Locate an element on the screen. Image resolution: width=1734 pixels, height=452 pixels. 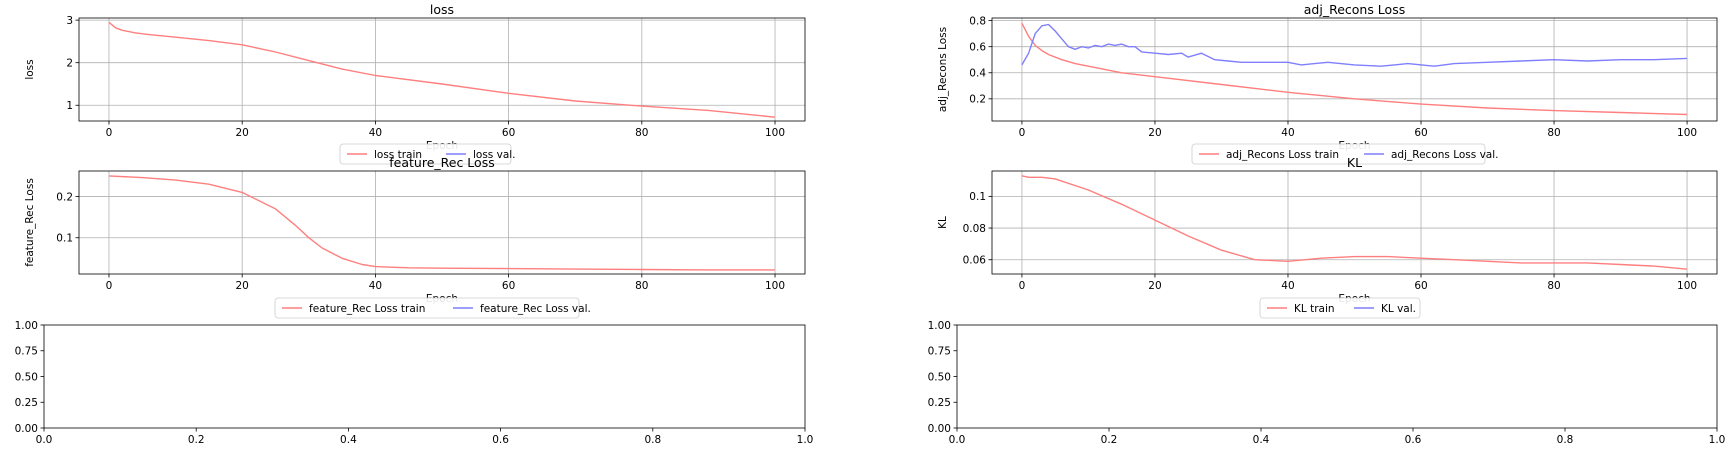
legend-label-val: adj_Recons Loss val. is located at coordinates (1444, 155).